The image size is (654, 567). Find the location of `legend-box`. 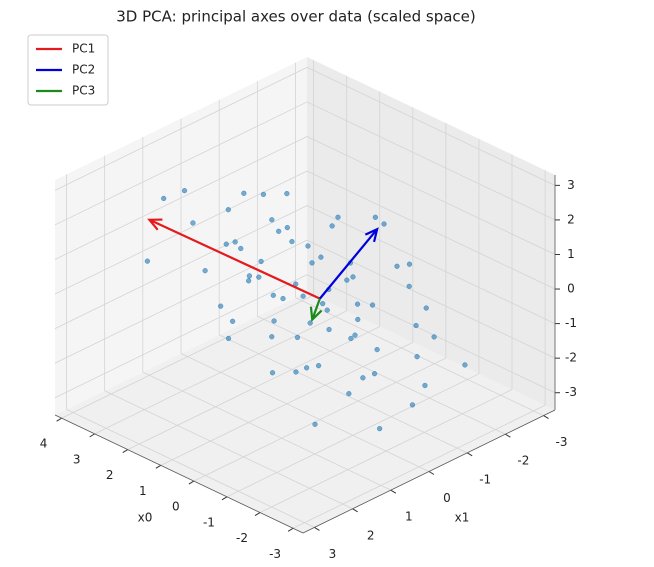

legend-box is located at coordinates (68, 70).